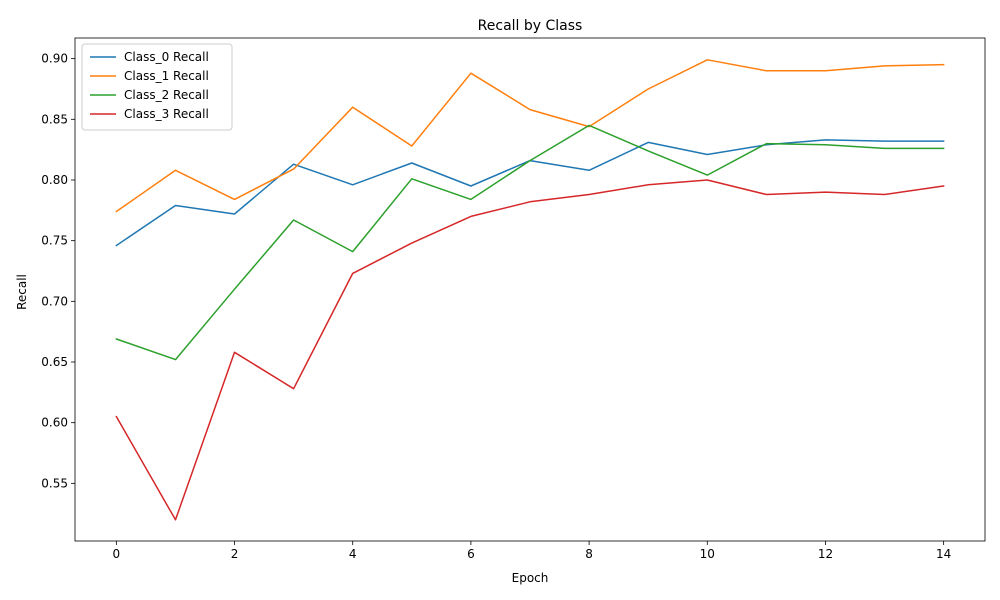 The image size is (1000, 600). What do you see at coordinates (166, 114) in the screenshot?
I see `legend-label-class-3: Class_3 Recall` at bounding box center [166, 114].